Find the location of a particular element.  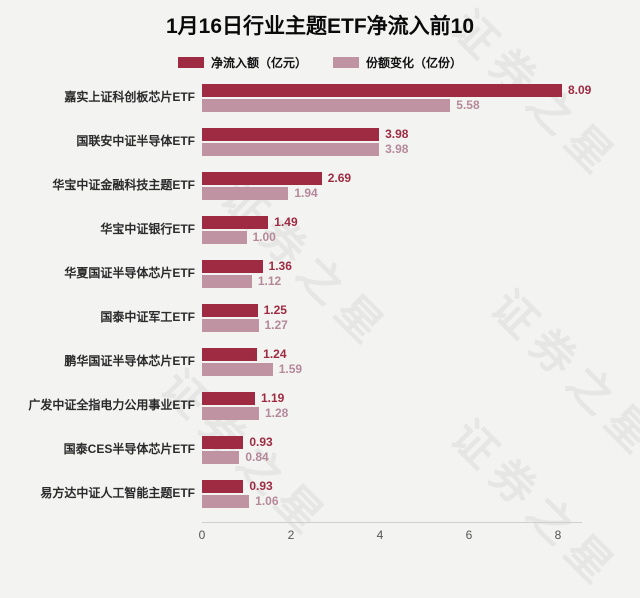

bar-group: 2.69 1.94 is located at coordinates (421, 185).